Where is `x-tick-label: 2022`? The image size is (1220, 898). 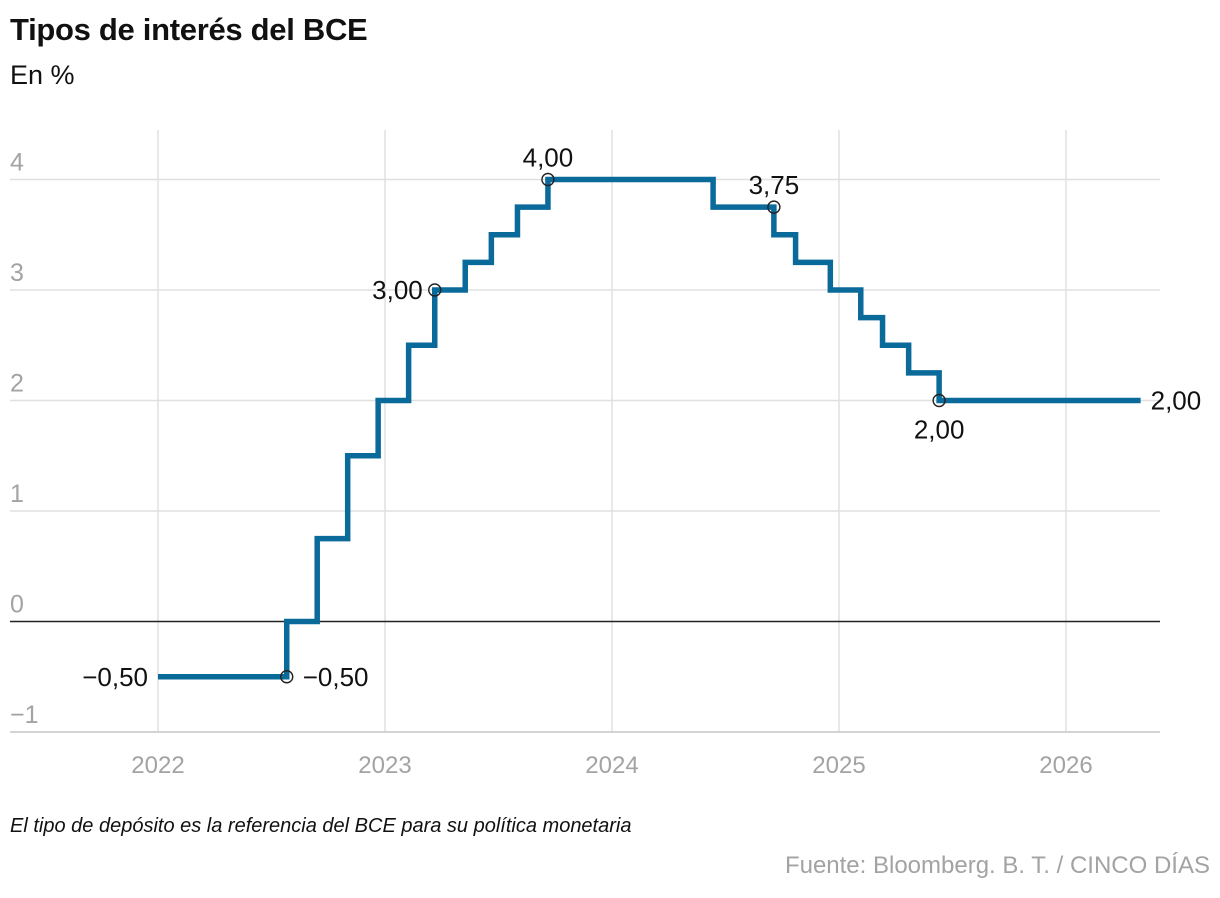
x-tick-label: 2022 is located at coordinates (157, 765).